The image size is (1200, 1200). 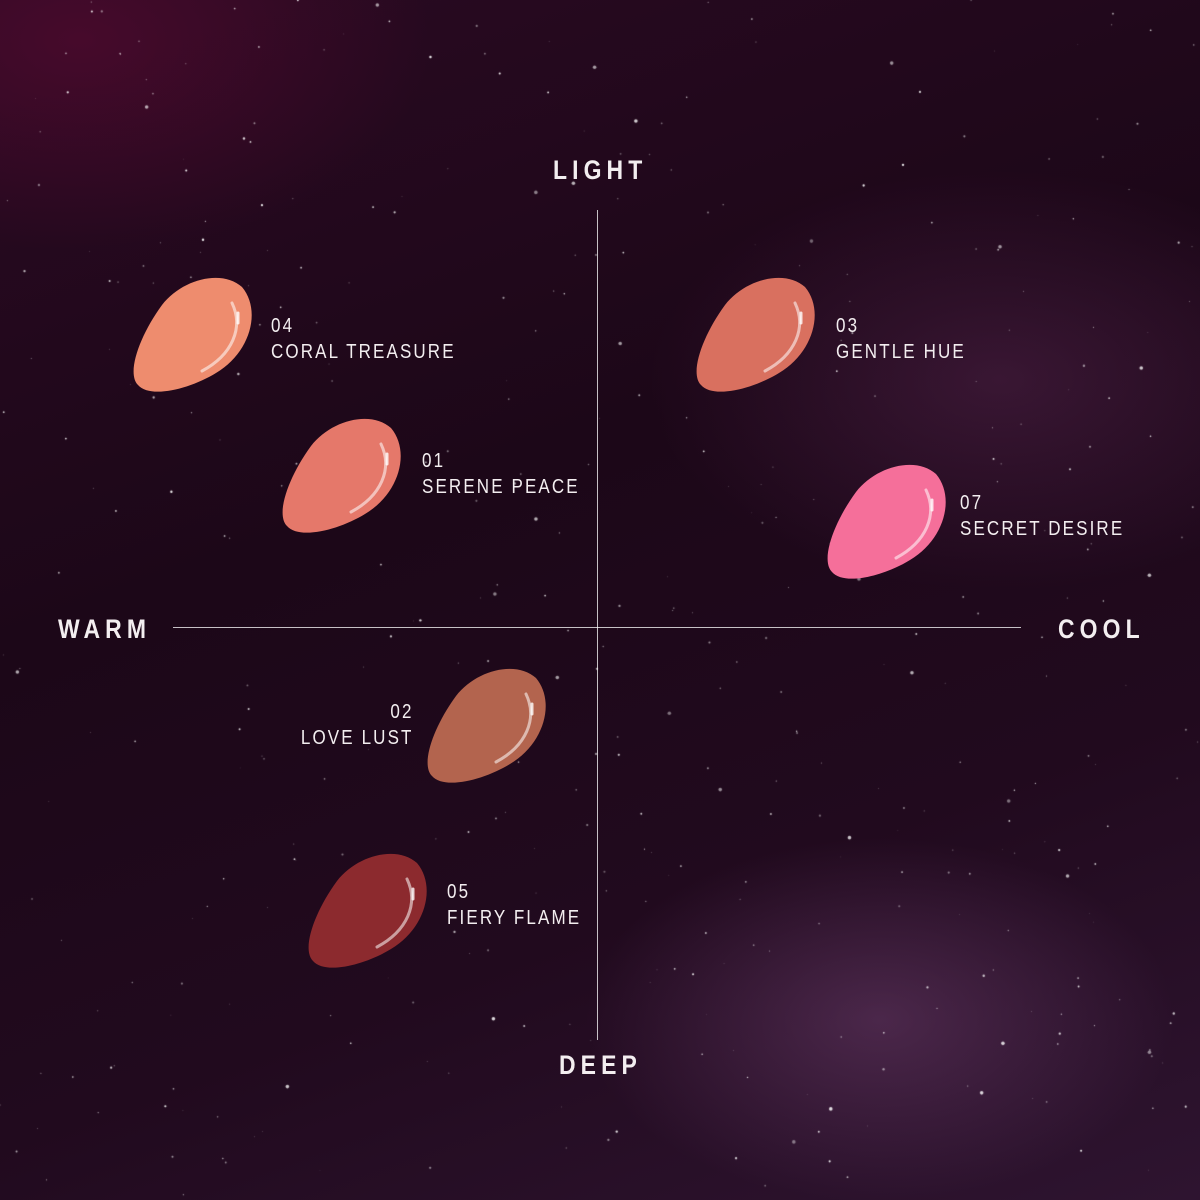 I want to click on swatch-serene-peace, so click(x=341, y=475).